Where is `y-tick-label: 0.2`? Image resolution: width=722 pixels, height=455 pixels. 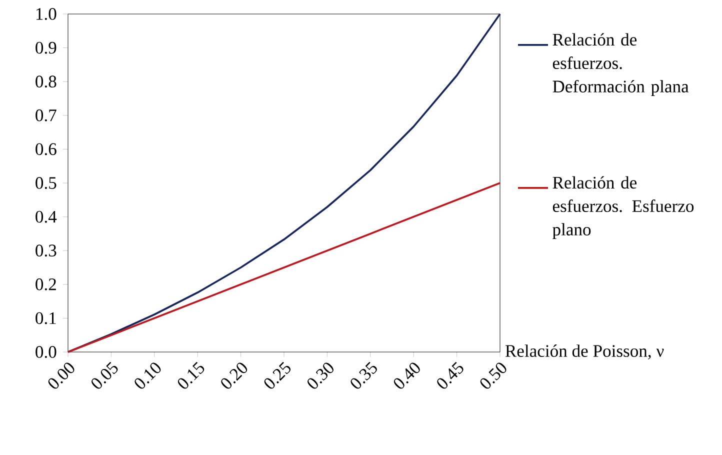
y-tick-label: 0.2 is located at coordinates (46, 284).